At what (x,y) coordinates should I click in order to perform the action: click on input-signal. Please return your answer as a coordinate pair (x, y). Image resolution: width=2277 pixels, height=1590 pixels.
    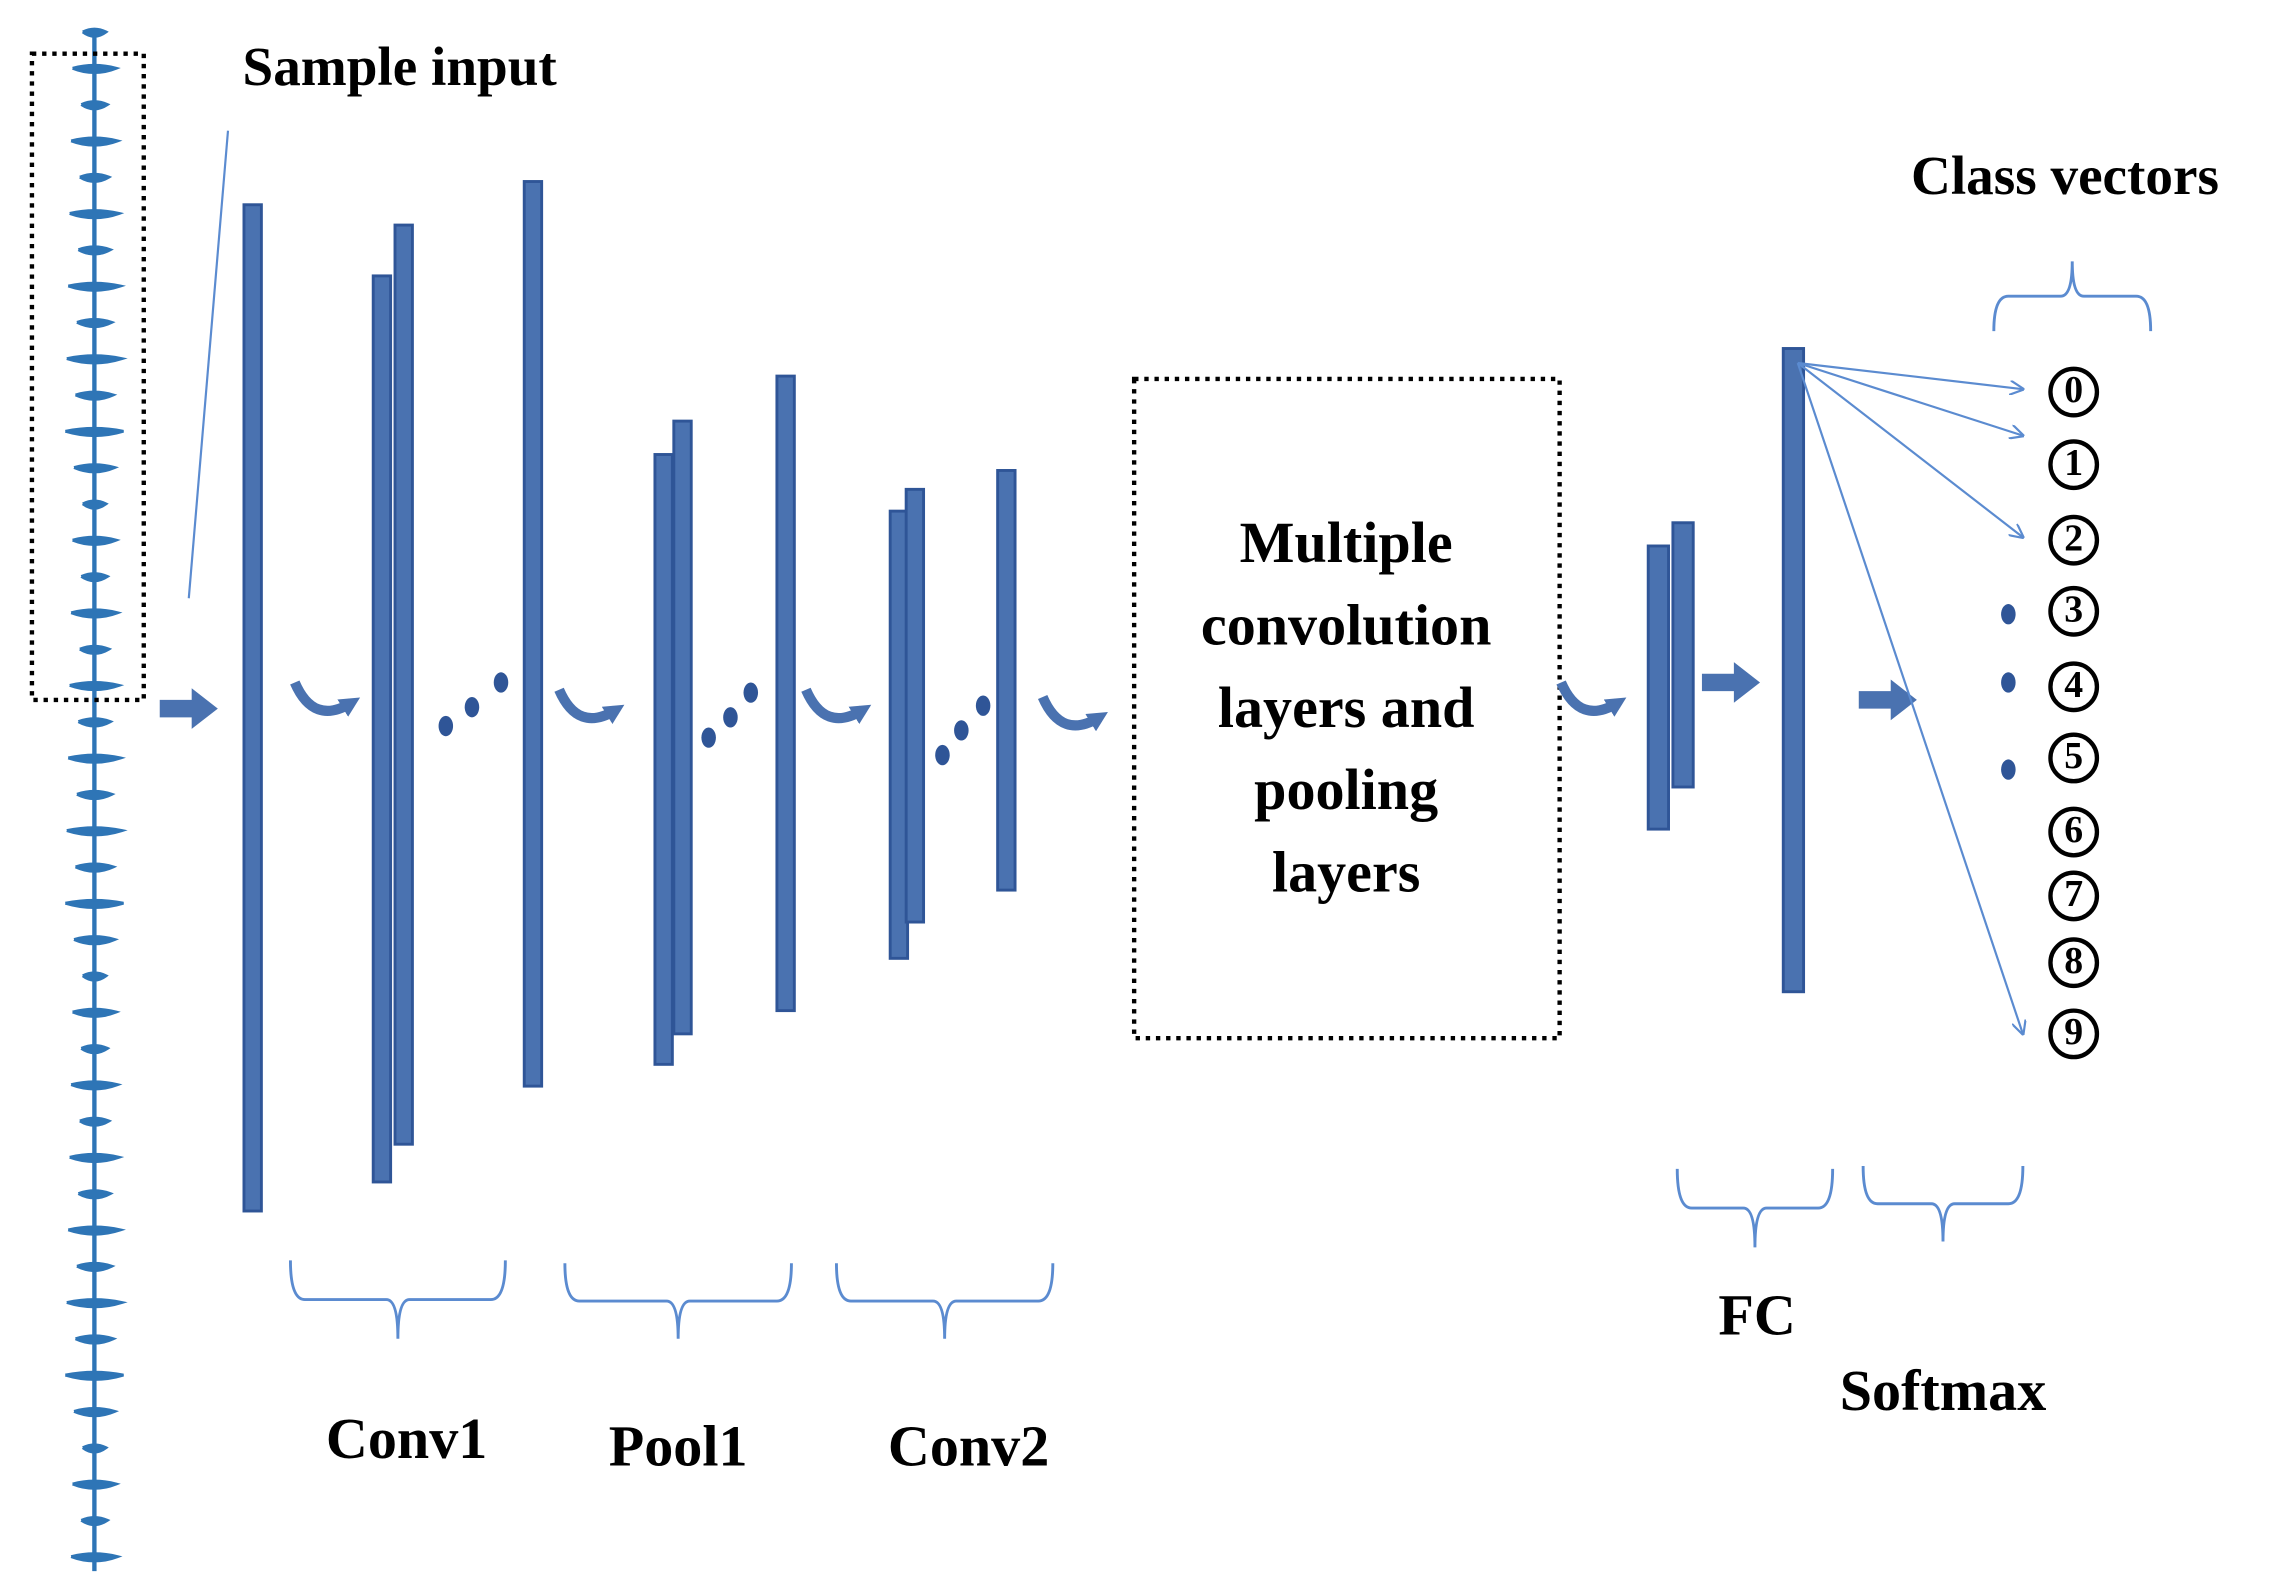
    Looking at the image, I should click on (96, 799).